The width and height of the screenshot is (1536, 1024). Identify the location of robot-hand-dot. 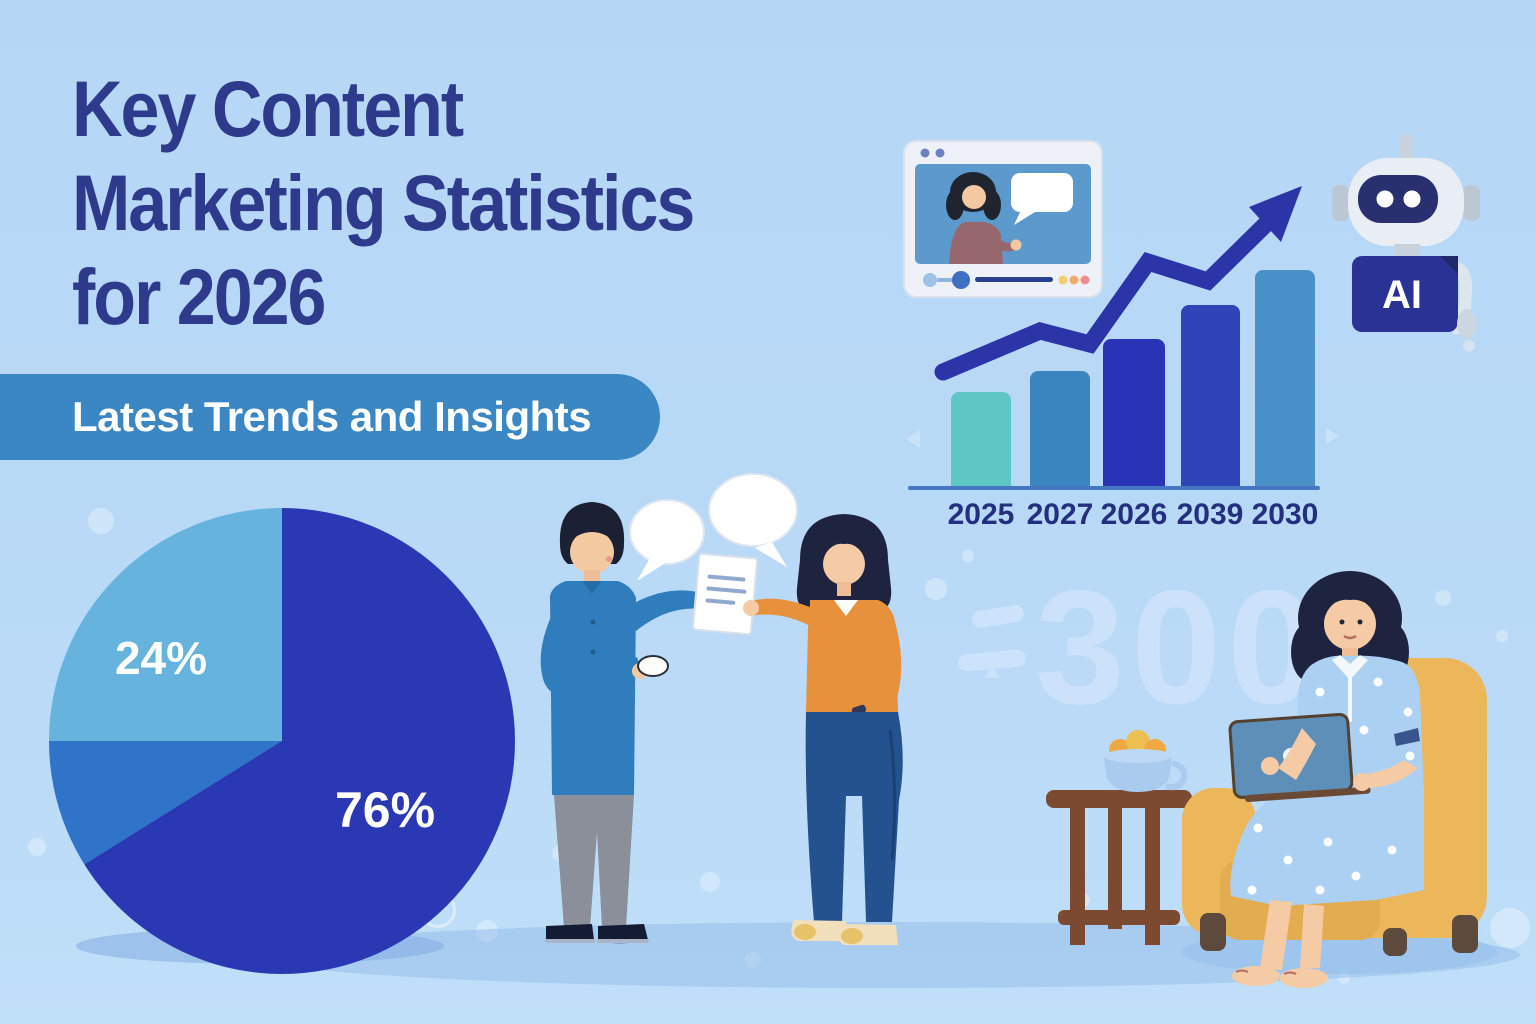
(1469, 346).